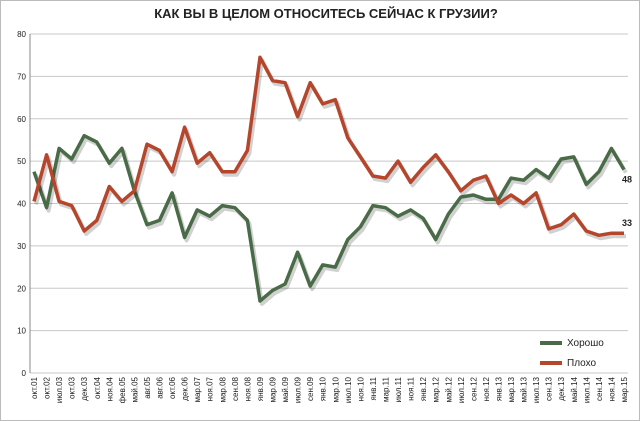 The image size is (640, 421). What do you see at coordinates (599, 388) in the screenshot?
I see `x-tick-label: сен.14` at bounding box center [599, 388].